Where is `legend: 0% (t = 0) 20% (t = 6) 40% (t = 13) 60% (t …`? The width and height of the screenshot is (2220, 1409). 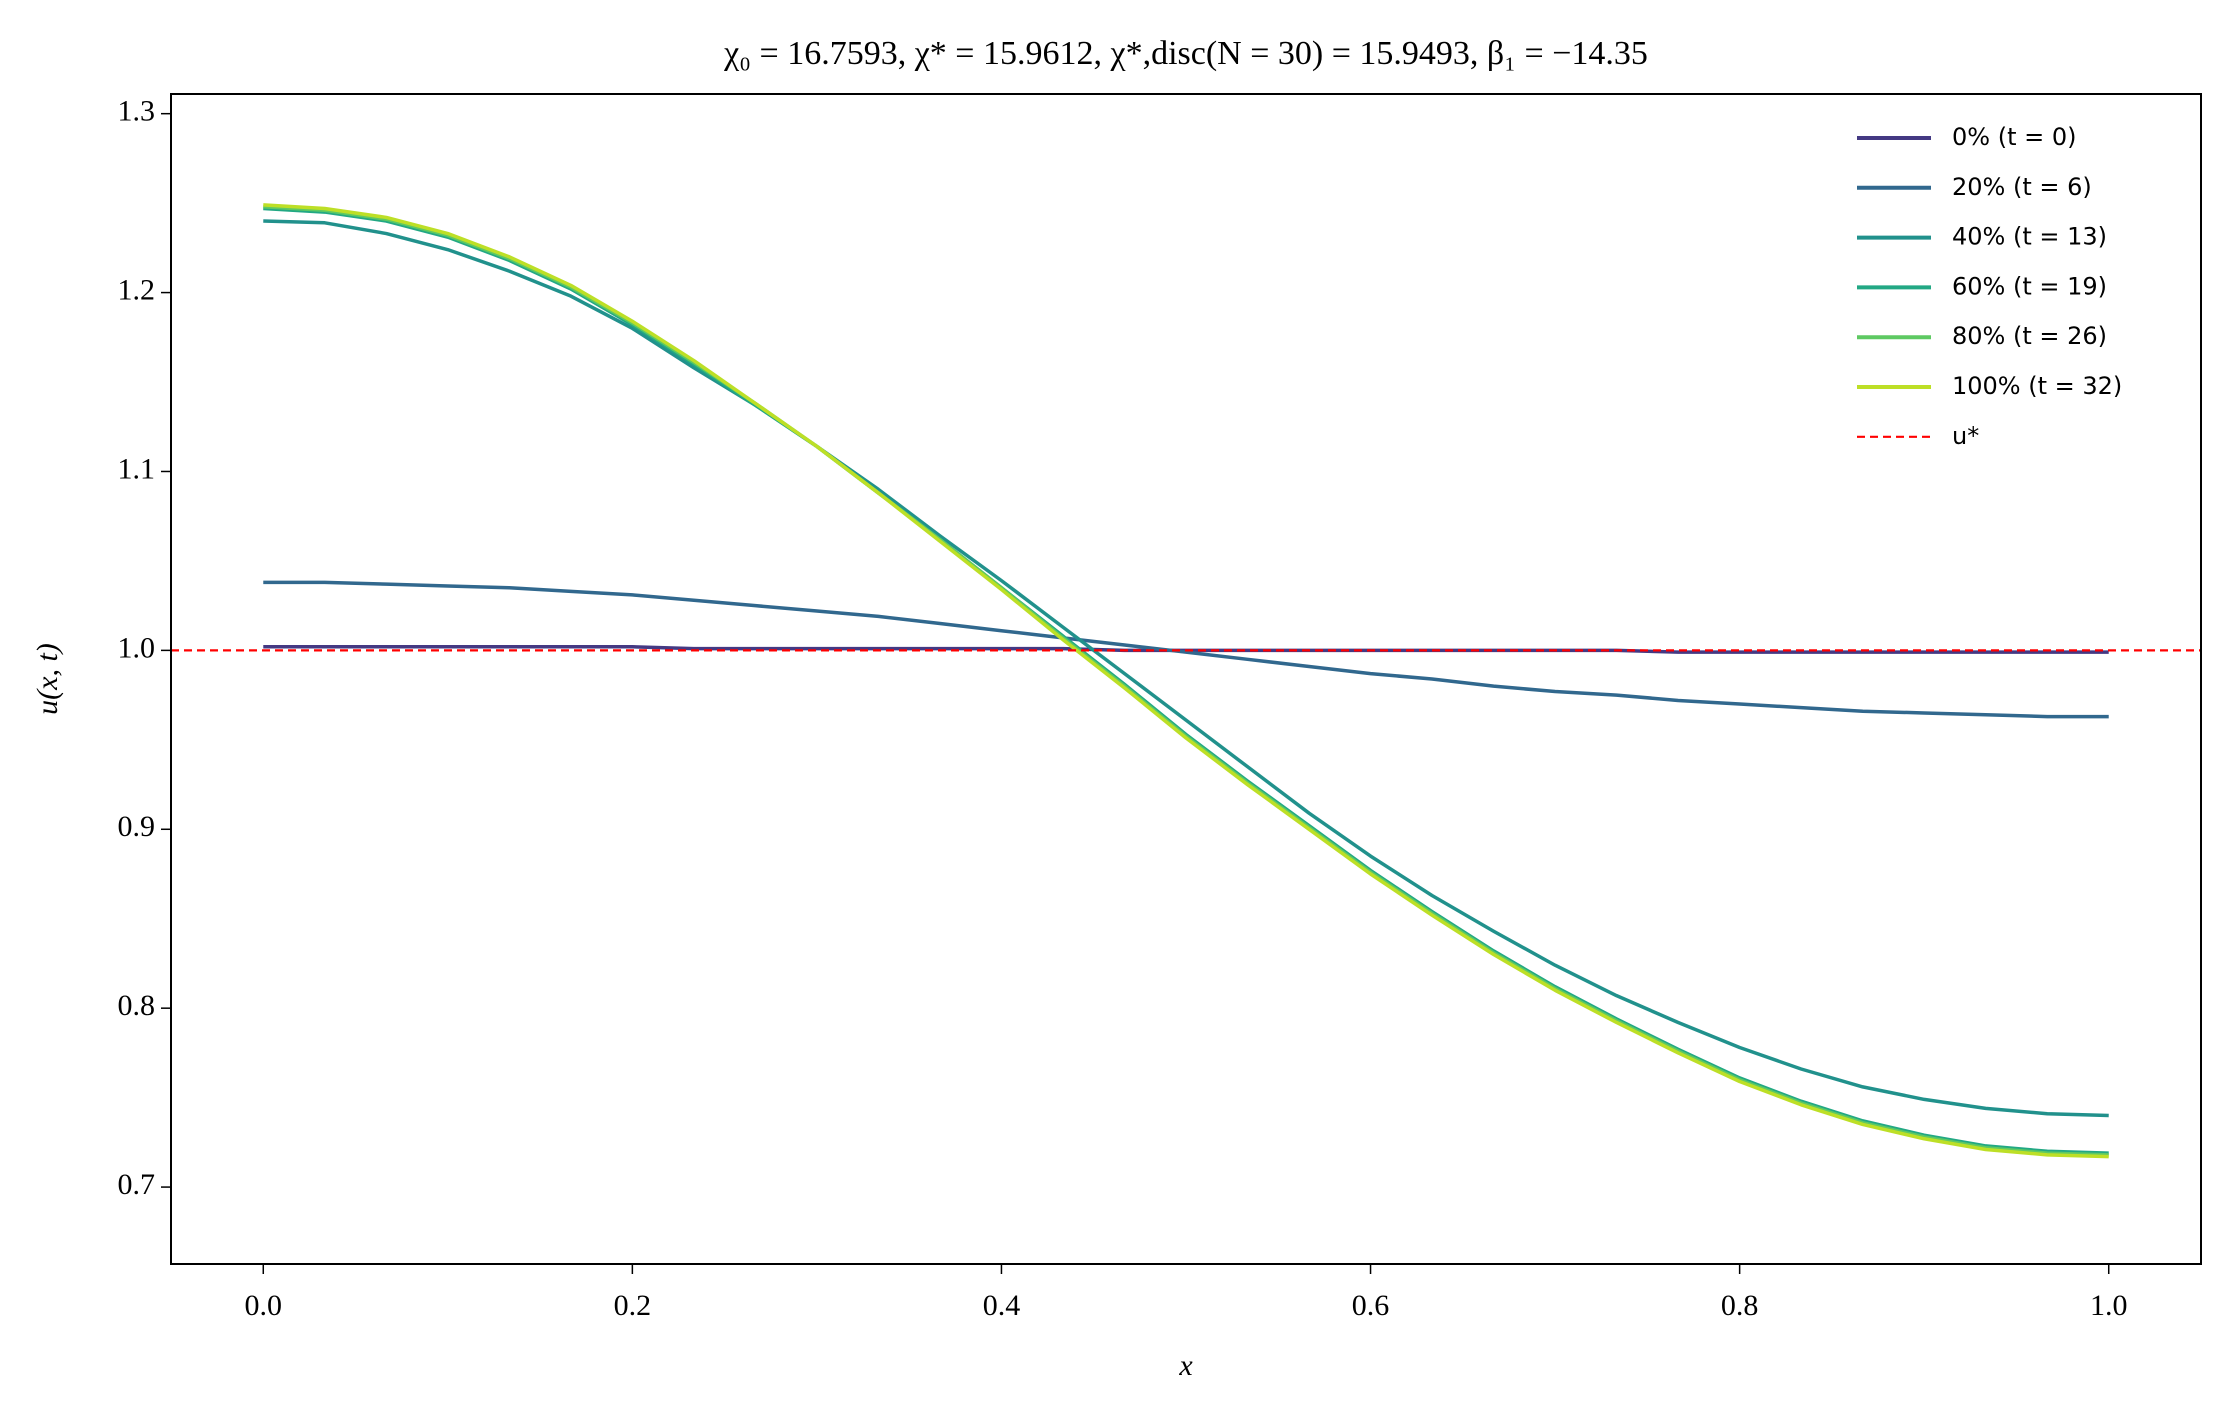
legend: 0% (t = 0) 20% (t = 6) 40% (t = 13) 60% (t … is located at coordinates (1989, 286).